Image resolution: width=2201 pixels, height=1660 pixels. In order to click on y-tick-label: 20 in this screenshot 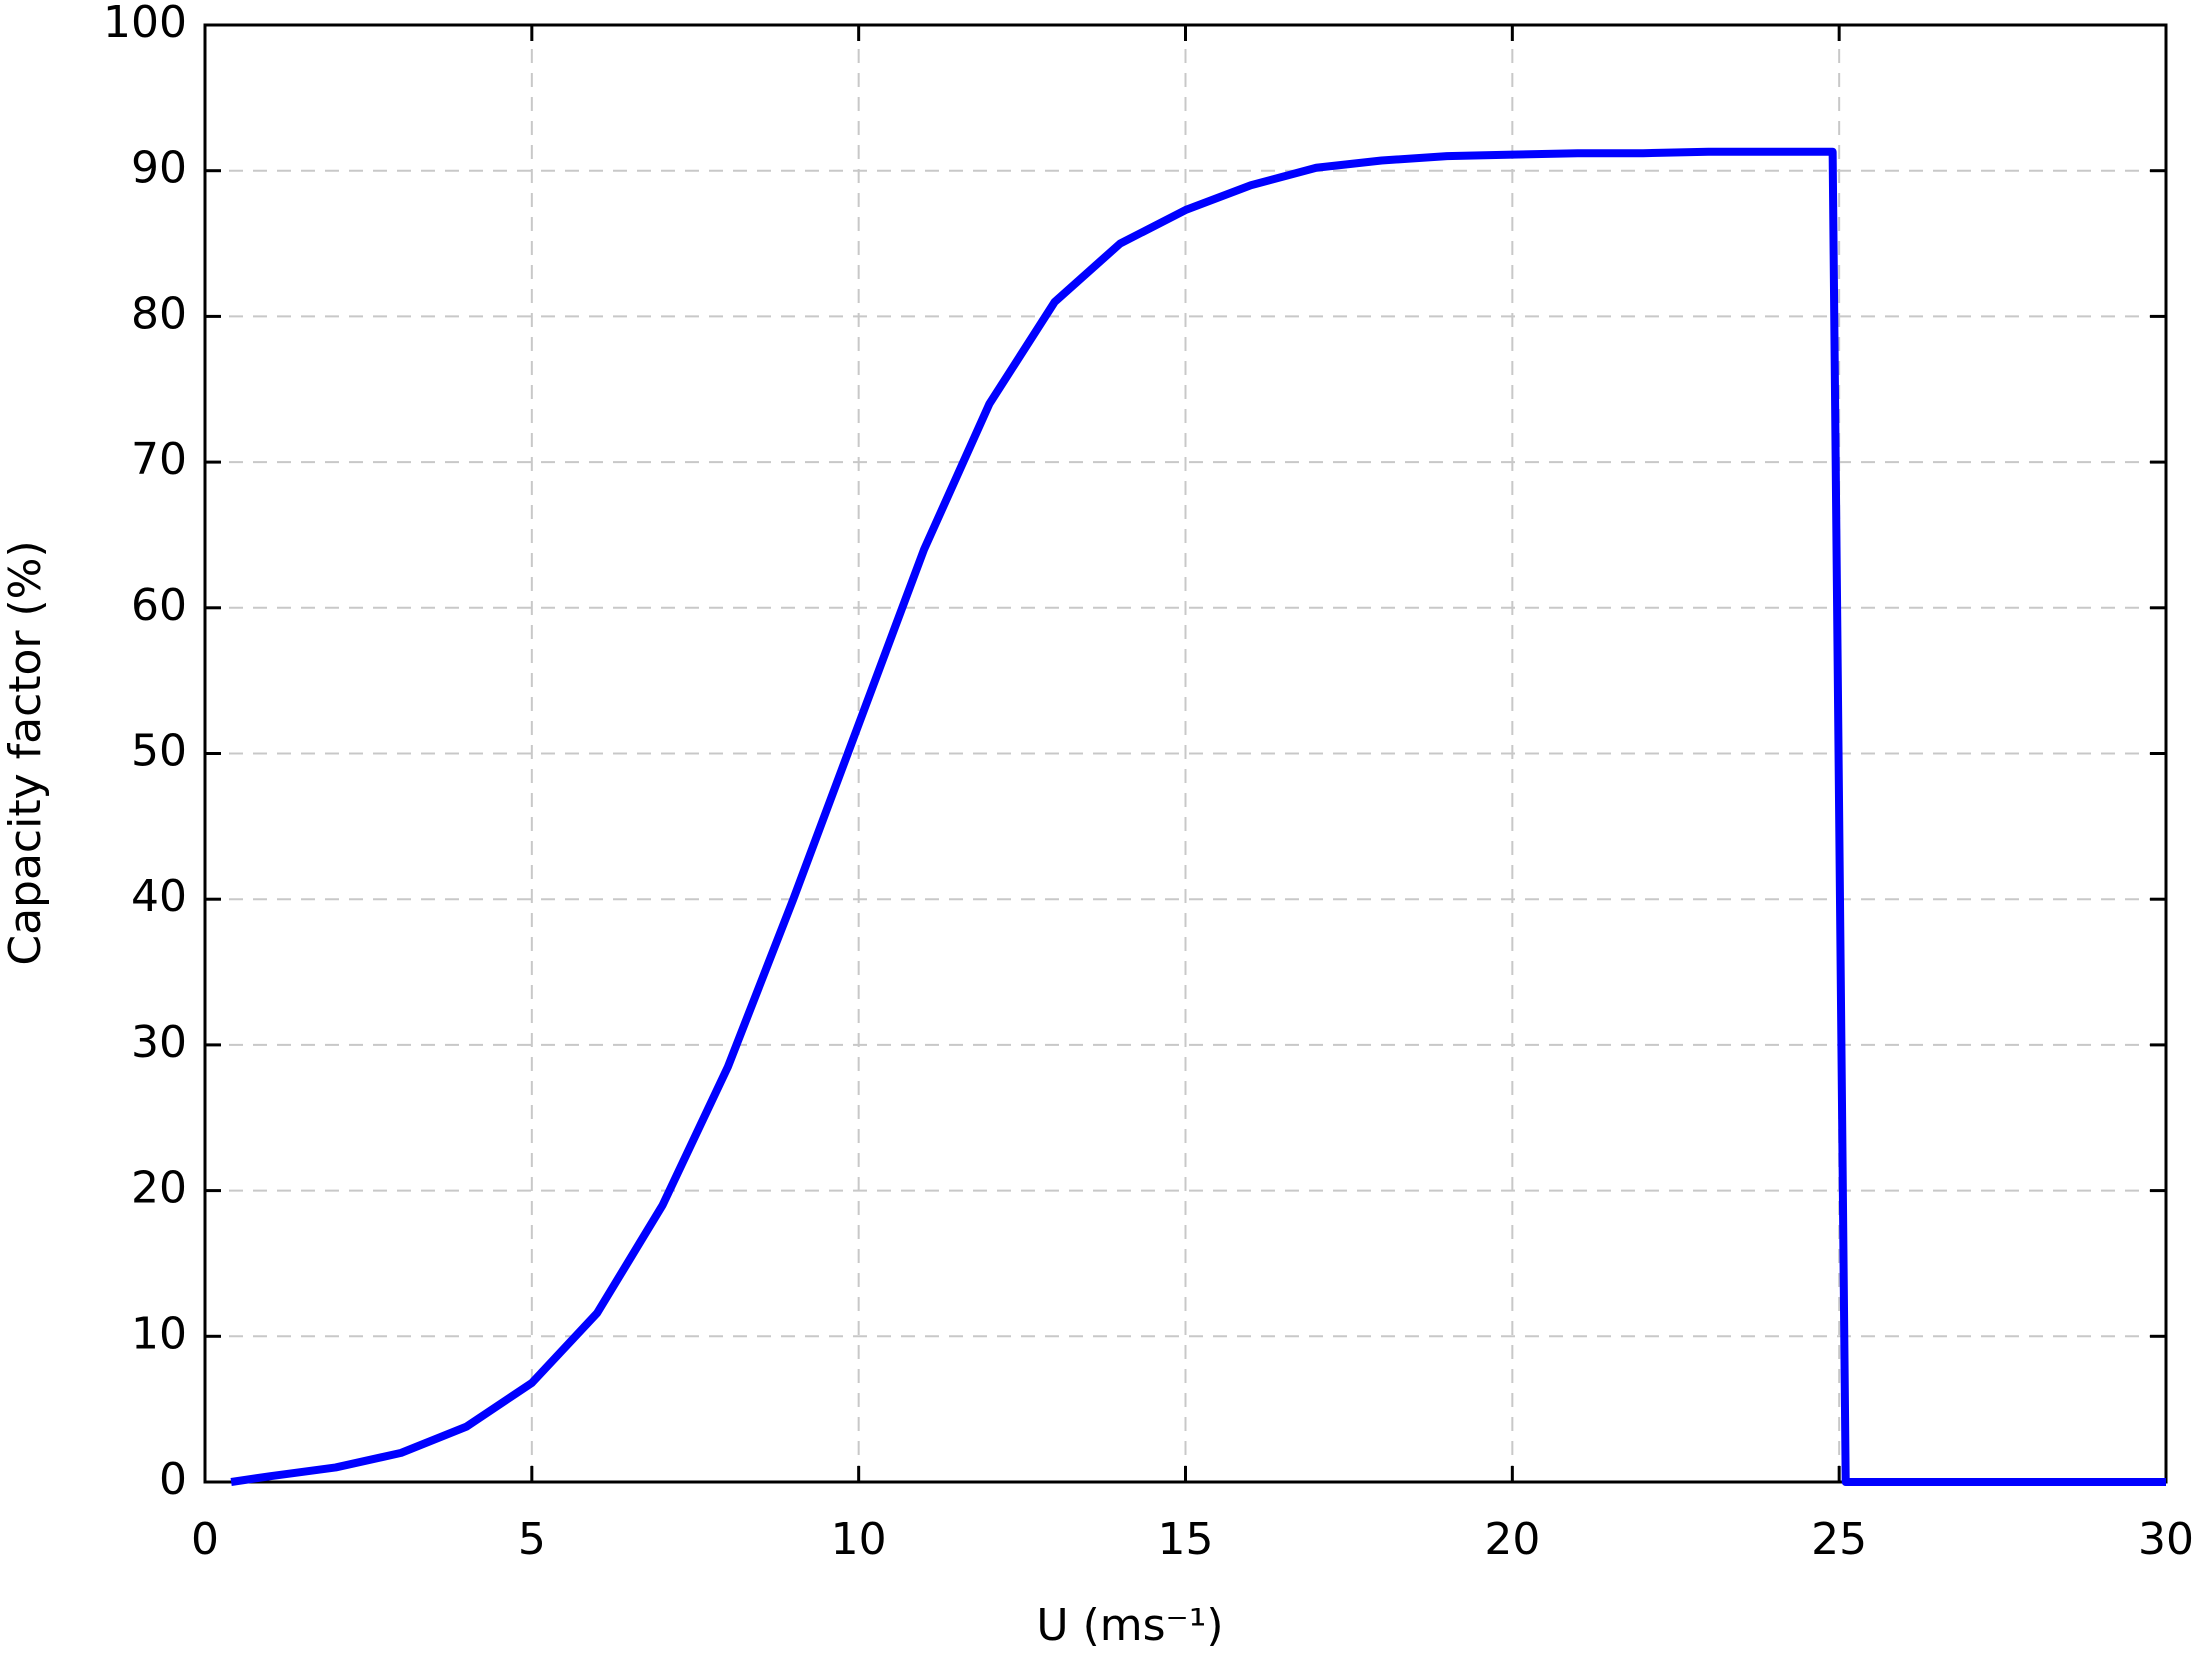, I will do `click(159, 1188)`.